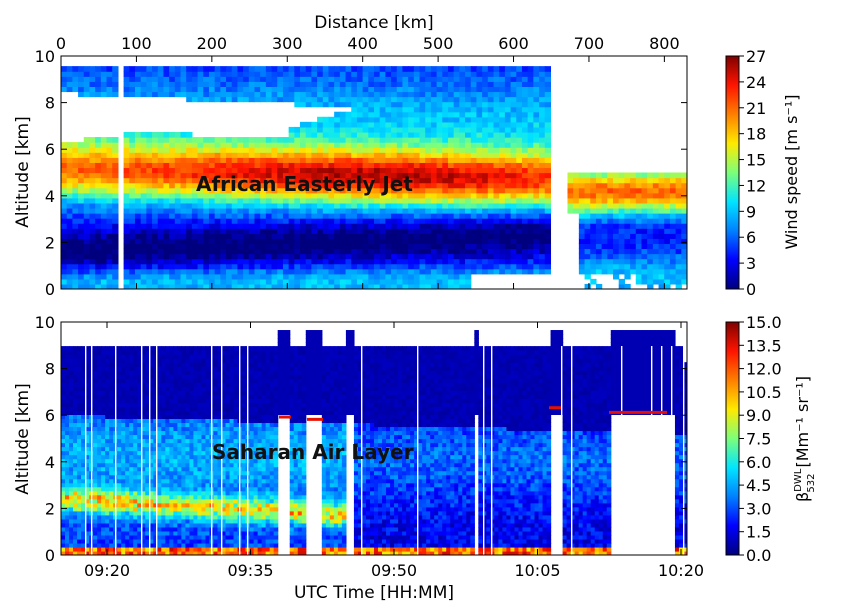 Image resolution: width=862 pixels, height=616 pixels. Describe the element at coordinates (287, 43) in the screenshot. I see `top-x-tick-label: 300` at that location.